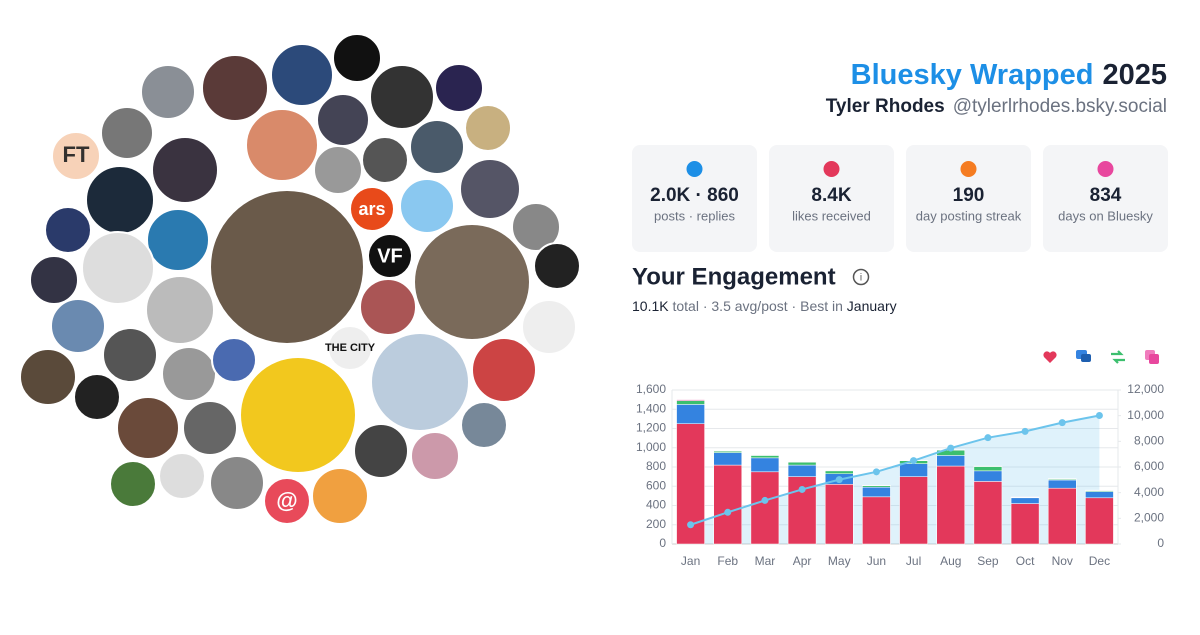 The height and width of the screenshot is (635, 1200). Describe the element at coordinates (802, 561) in the screenshot. I see `x-tick-label: Apr` at that location.